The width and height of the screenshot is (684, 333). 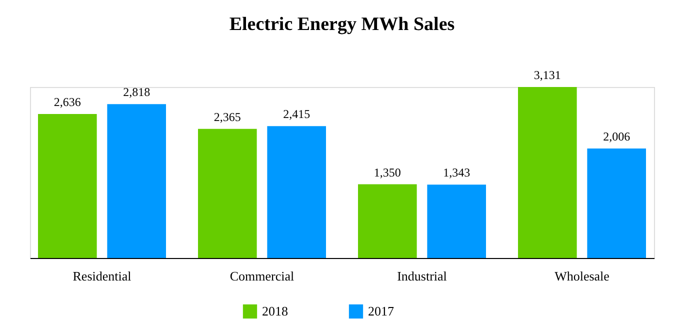 What do you see at coordinates (227, 117) in the screenshot?
I see `data-label: 2,365` at bounding box center [227, 117].